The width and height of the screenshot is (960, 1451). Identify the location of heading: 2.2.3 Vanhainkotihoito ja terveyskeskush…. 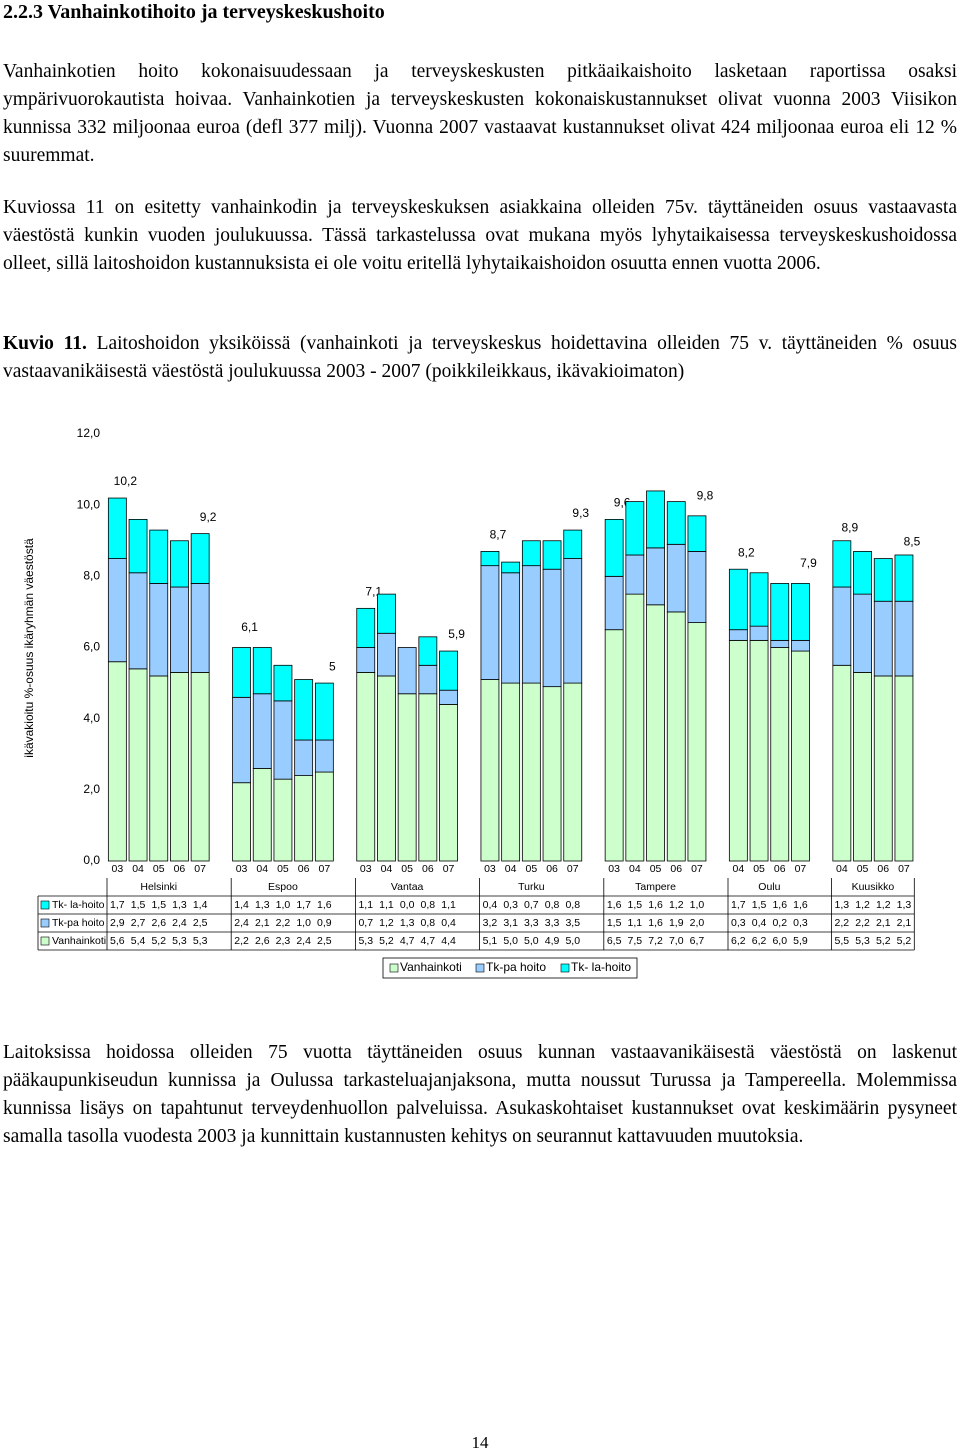
(194, 12).